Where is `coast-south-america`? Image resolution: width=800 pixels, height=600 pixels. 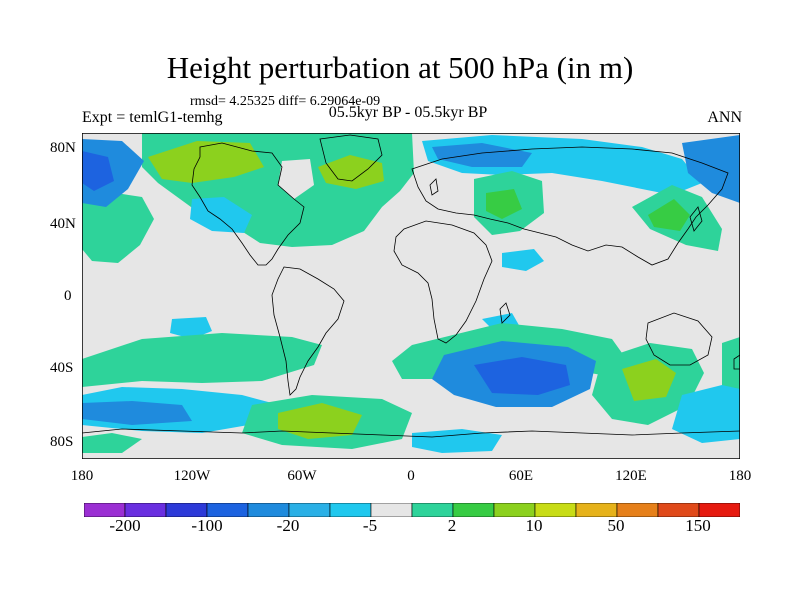
coast-south-america is located at coordinates (308, 331).